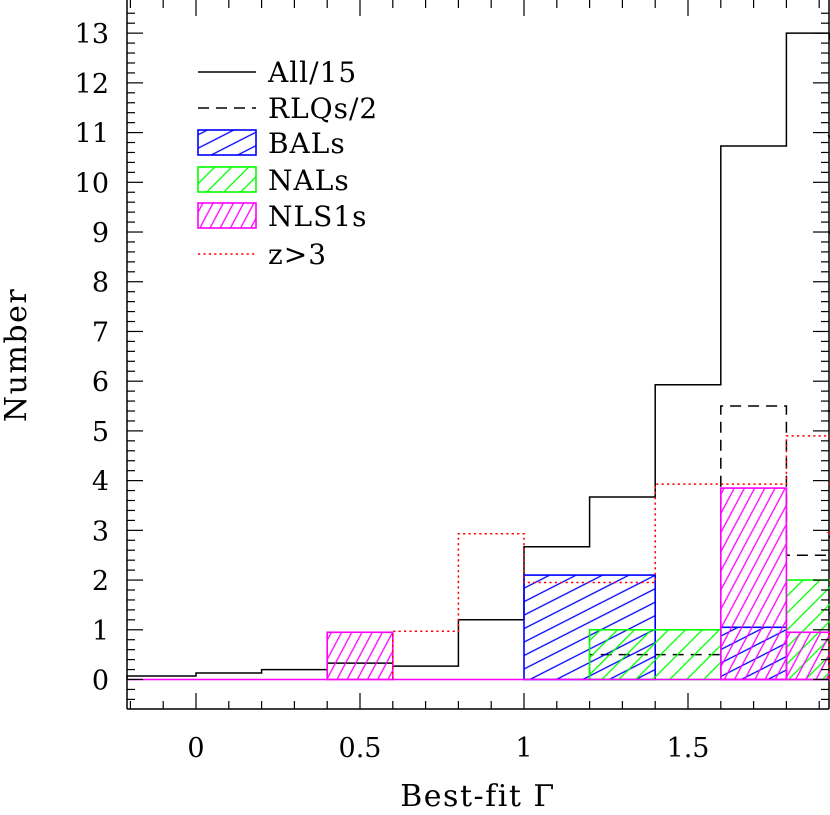 The height and width of the screenshot is (815, 830). I want to click on y-tick-label: 1, so click(100, 631).